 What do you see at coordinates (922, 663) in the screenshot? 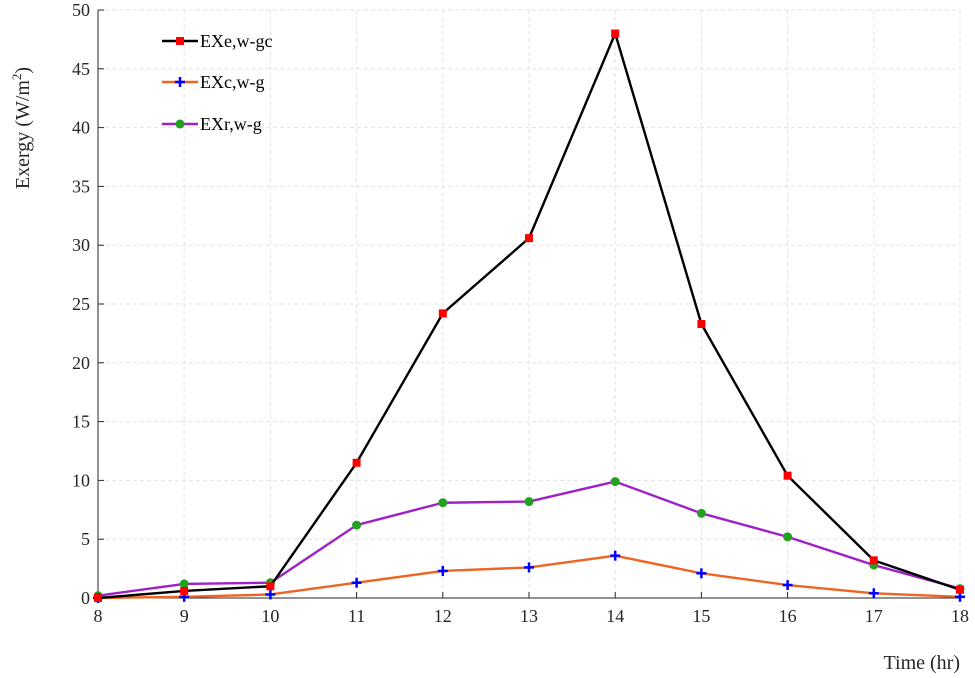
I see `x-axis-title: Time (hr)` at bounding box center [922, 663].